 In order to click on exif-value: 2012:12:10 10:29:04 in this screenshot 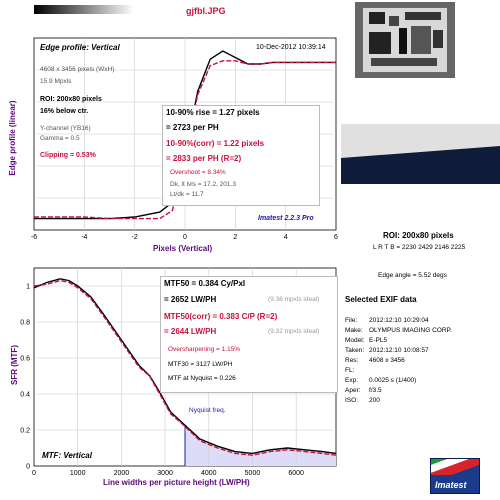, I will do `click(399, 320)`.